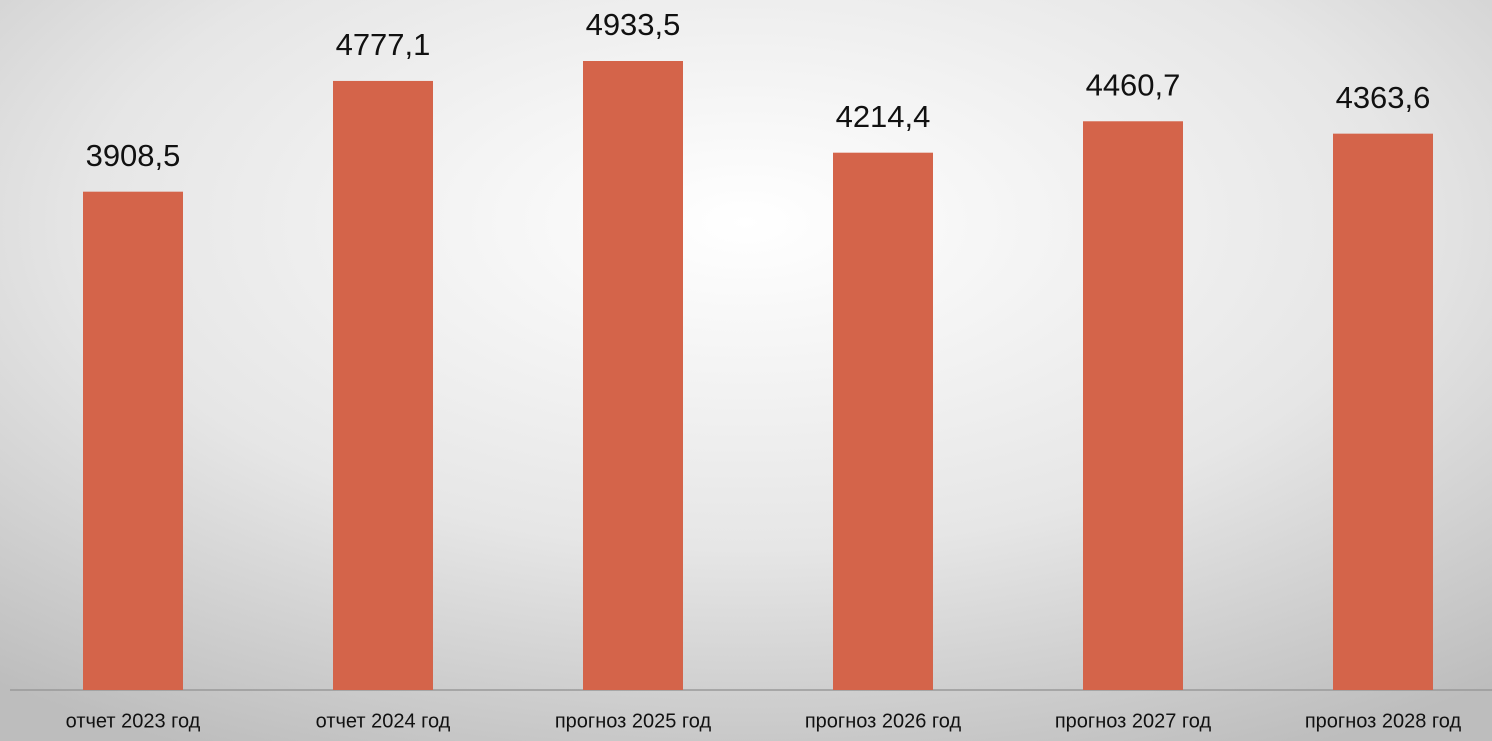 This screenshot has width=1492, height=741. I want to click on x-tick-label: прогноз 2027 год, so click(1133, 721).